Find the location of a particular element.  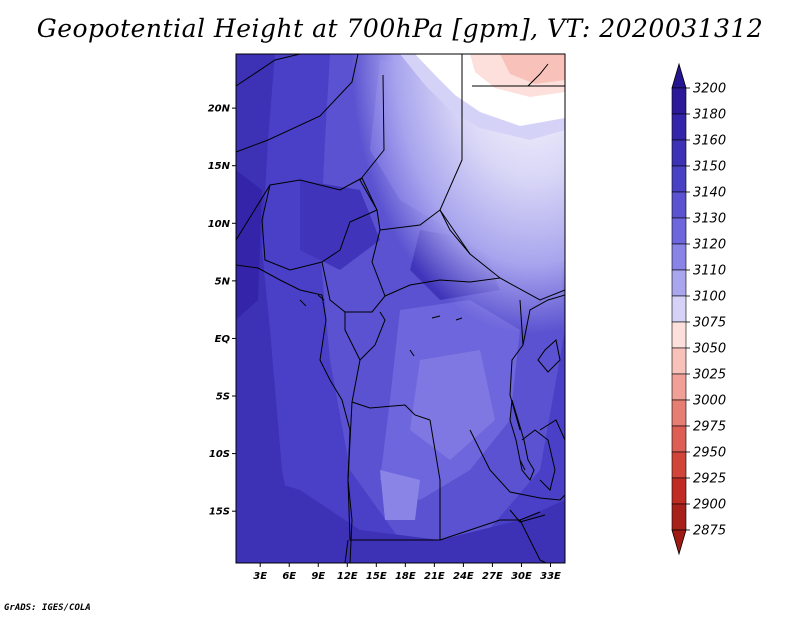

lat-tick-label: EQ is located at coordinates (223, 339).